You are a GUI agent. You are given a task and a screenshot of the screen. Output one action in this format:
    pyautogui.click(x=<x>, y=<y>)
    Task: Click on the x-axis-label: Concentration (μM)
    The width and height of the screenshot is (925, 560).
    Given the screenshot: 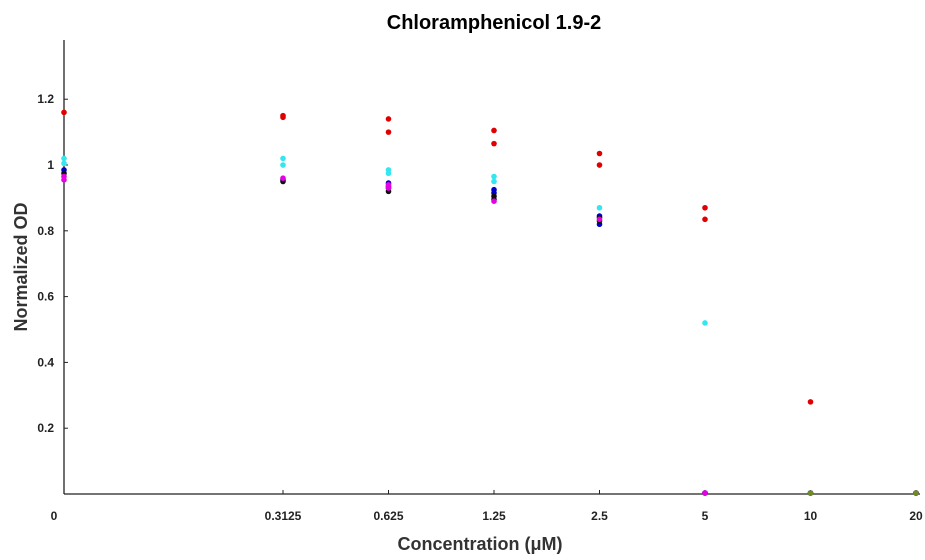 What is the action you would take?
    pyautogui.click(x=480, y=544)
    